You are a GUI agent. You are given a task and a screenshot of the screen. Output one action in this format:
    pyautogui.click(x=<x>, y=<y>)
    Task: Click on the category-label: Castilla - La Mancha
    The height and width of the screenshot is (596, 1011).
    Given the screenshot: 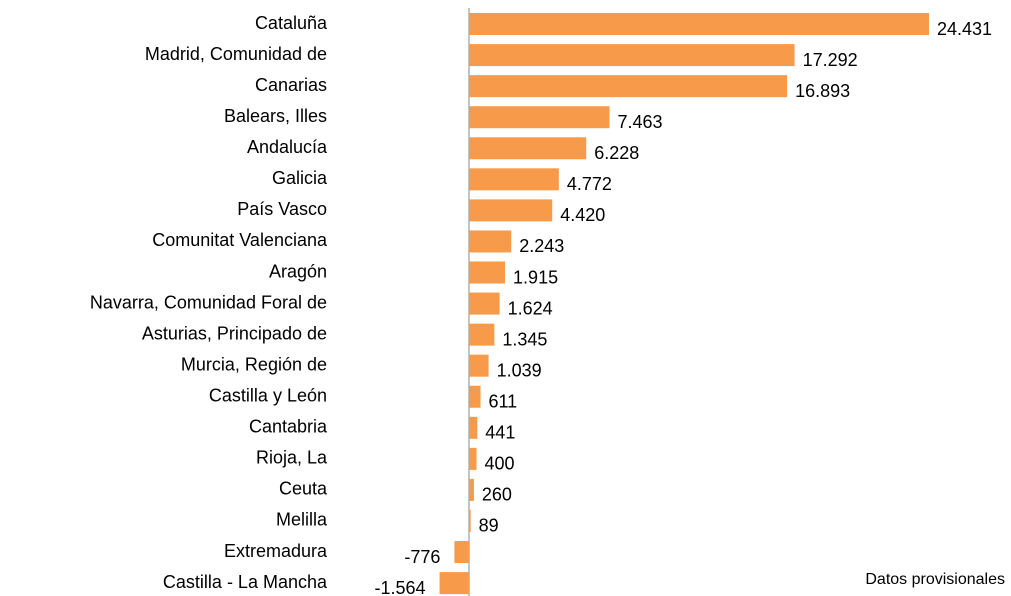 What is the action you would take?
    pyautogui.click(x=245, y=582)
    